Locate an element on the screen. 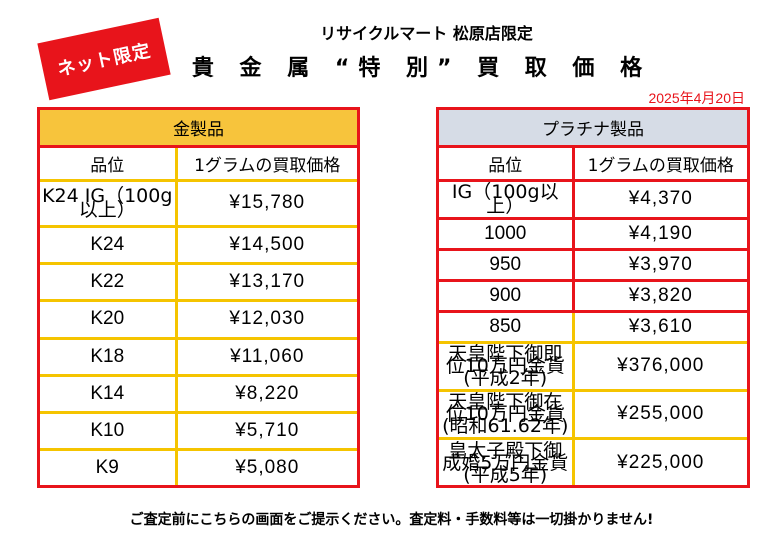  table-row: 1000 ¥4,190 is located at coordinates (593, 234).